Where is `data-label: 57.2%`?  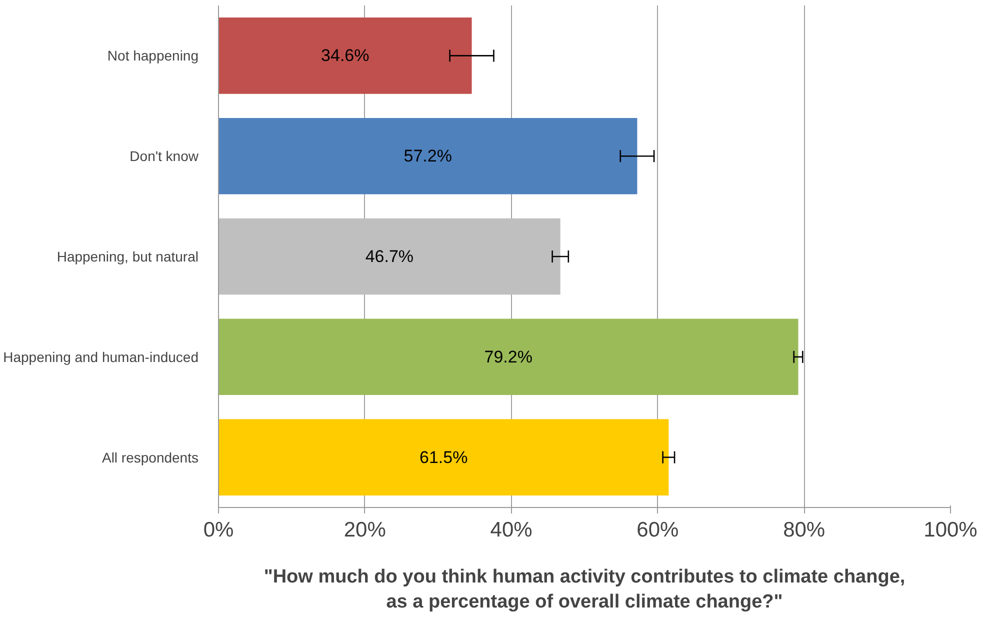 data-label: 57.2% is located at coordinates (428, 156).